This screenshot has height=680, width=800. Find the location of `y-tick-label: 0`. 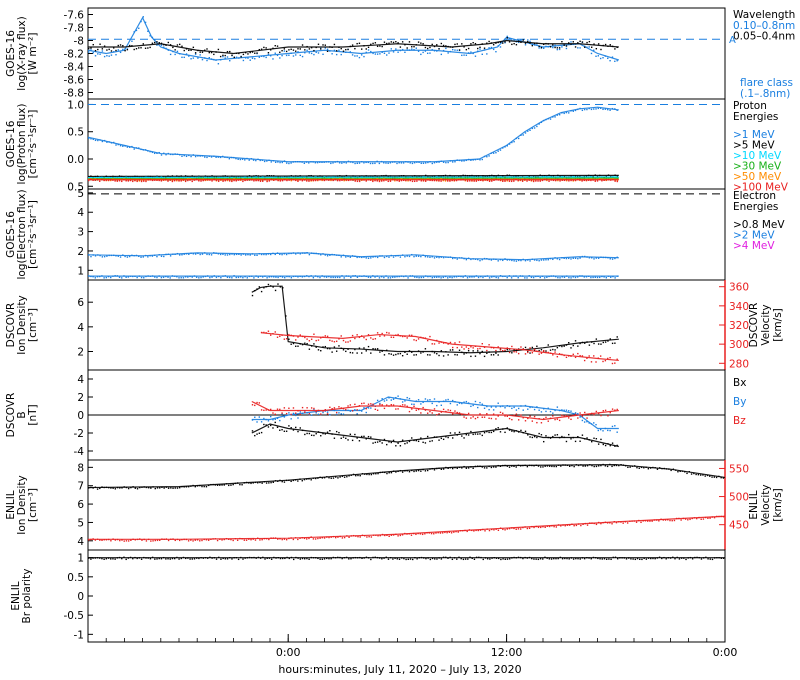

y-tick-label: 0 is located at coordinates (80, 597).